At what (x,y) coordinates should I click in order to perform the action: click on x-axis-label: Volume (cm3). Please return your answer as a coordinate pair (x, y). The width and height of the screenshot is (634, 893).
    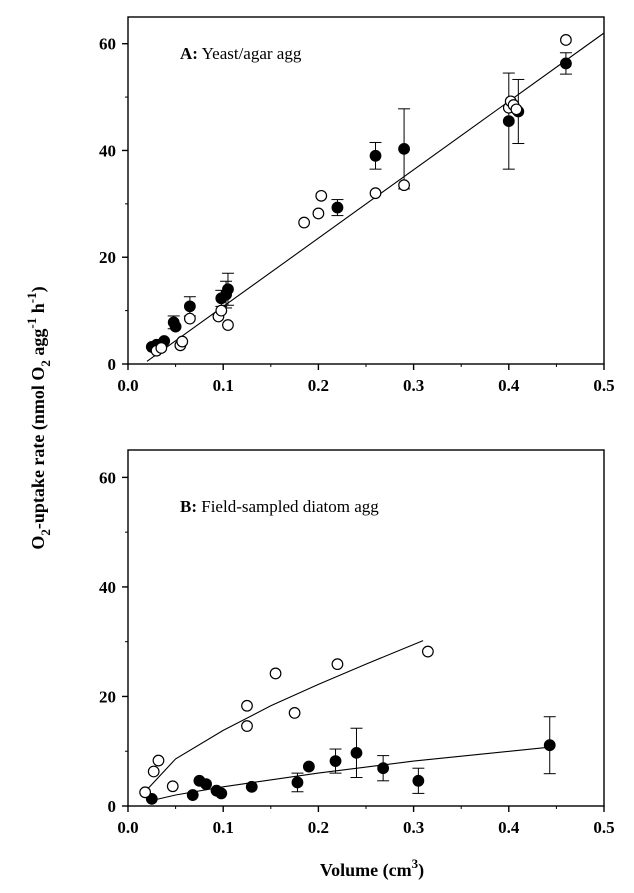
    Looking at the image, I should click on (372, 868).